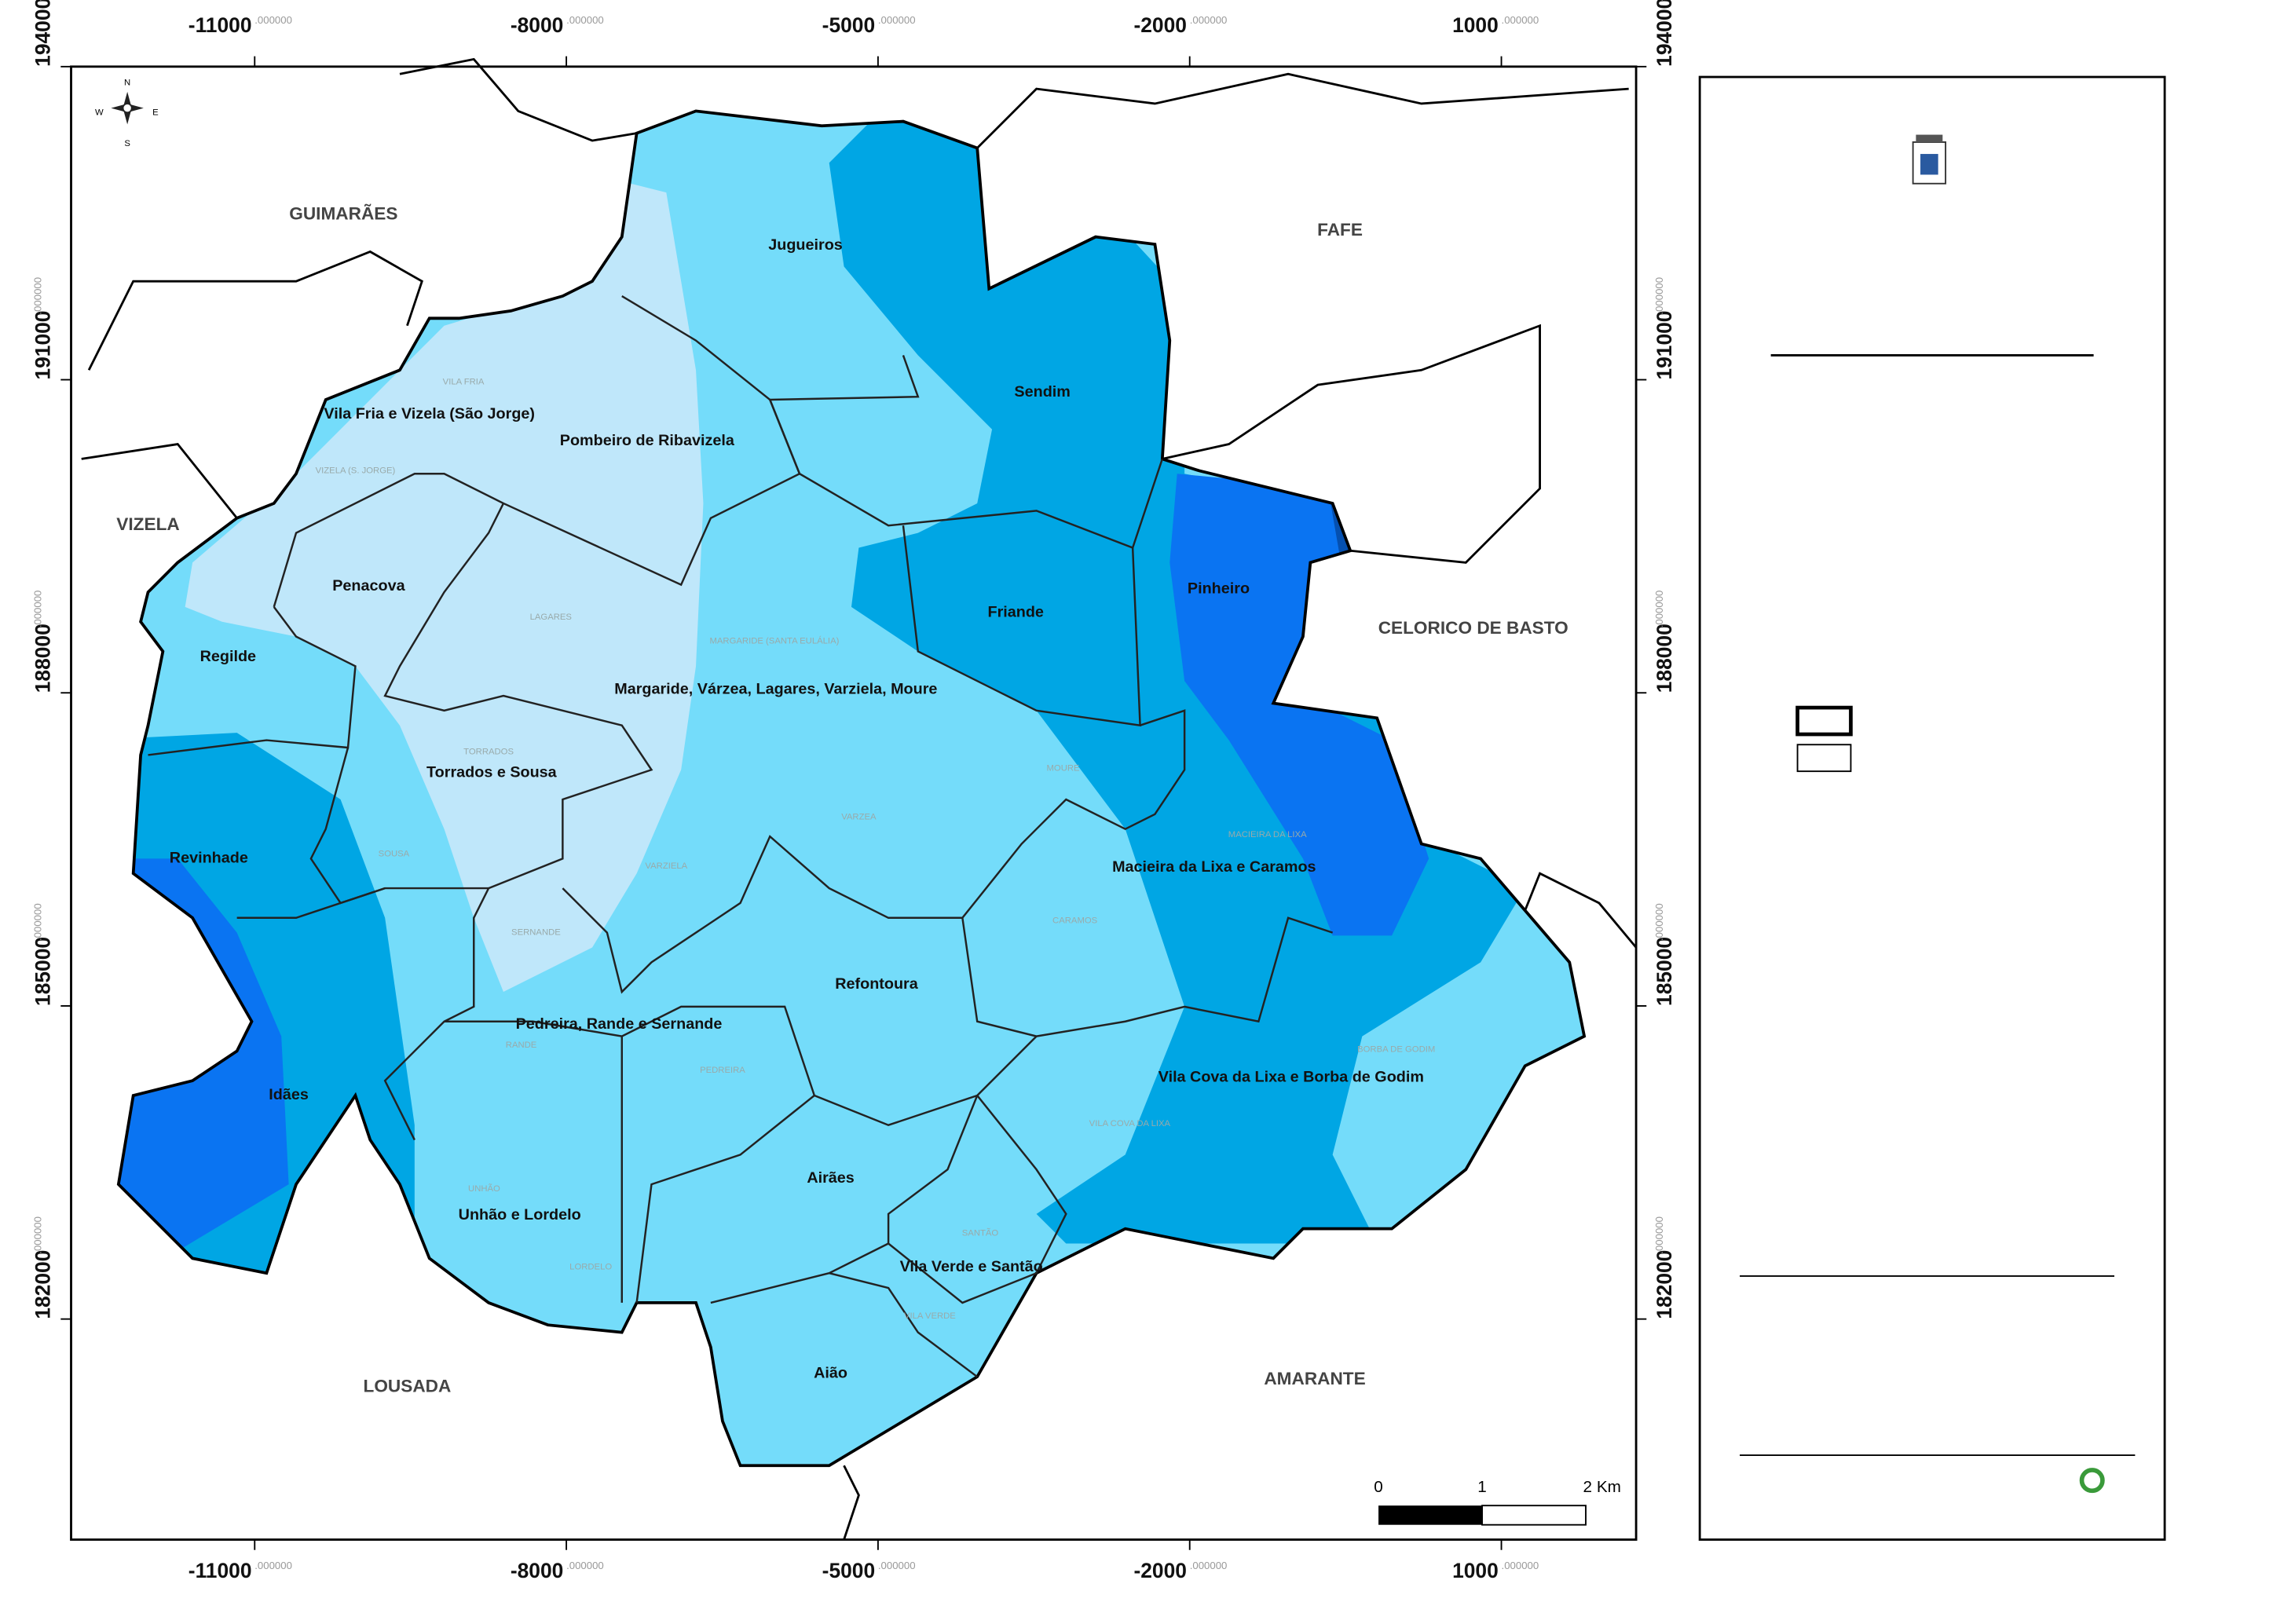  I want to click on parish-label: Pinheiro, so click(1219, 589).